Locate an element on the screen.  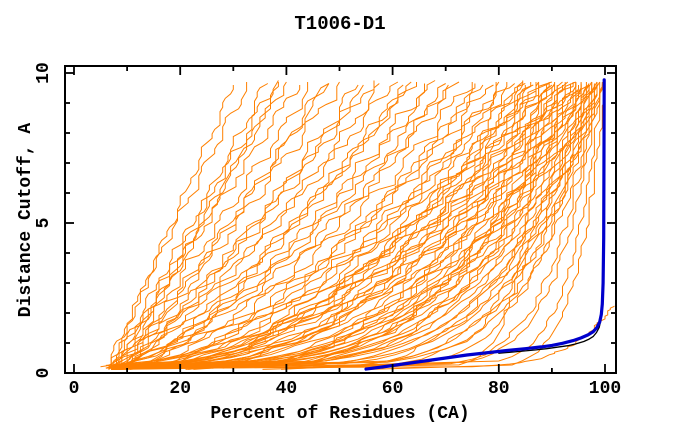
chart-title: T1006-D1 is located at coordinates (339, 24).